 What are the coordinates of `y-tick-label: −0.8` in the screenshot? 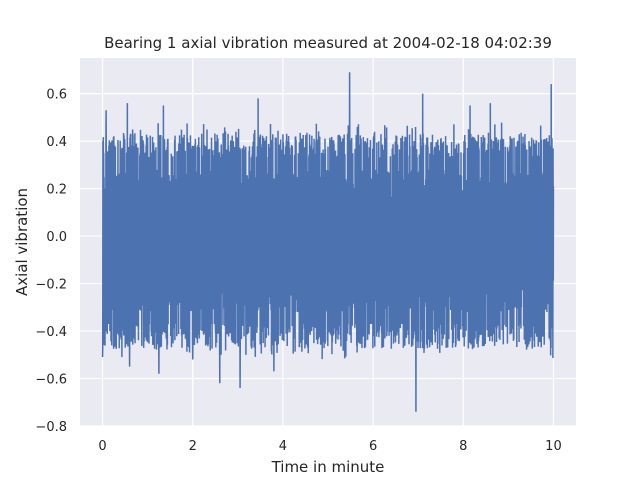 It's located at (51, 427).